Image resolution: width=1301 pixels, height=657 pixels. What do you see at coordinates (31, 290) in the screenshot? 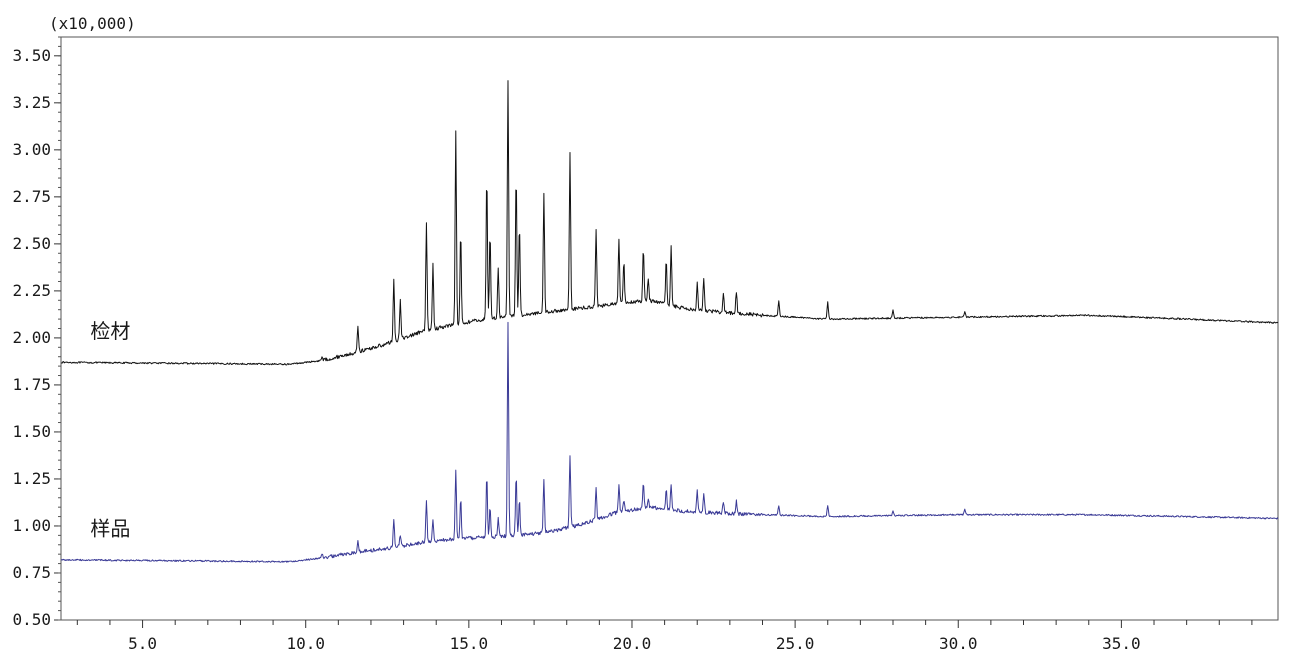
I see `y-tick-label: 2.25` at bounding box center [31, 290].